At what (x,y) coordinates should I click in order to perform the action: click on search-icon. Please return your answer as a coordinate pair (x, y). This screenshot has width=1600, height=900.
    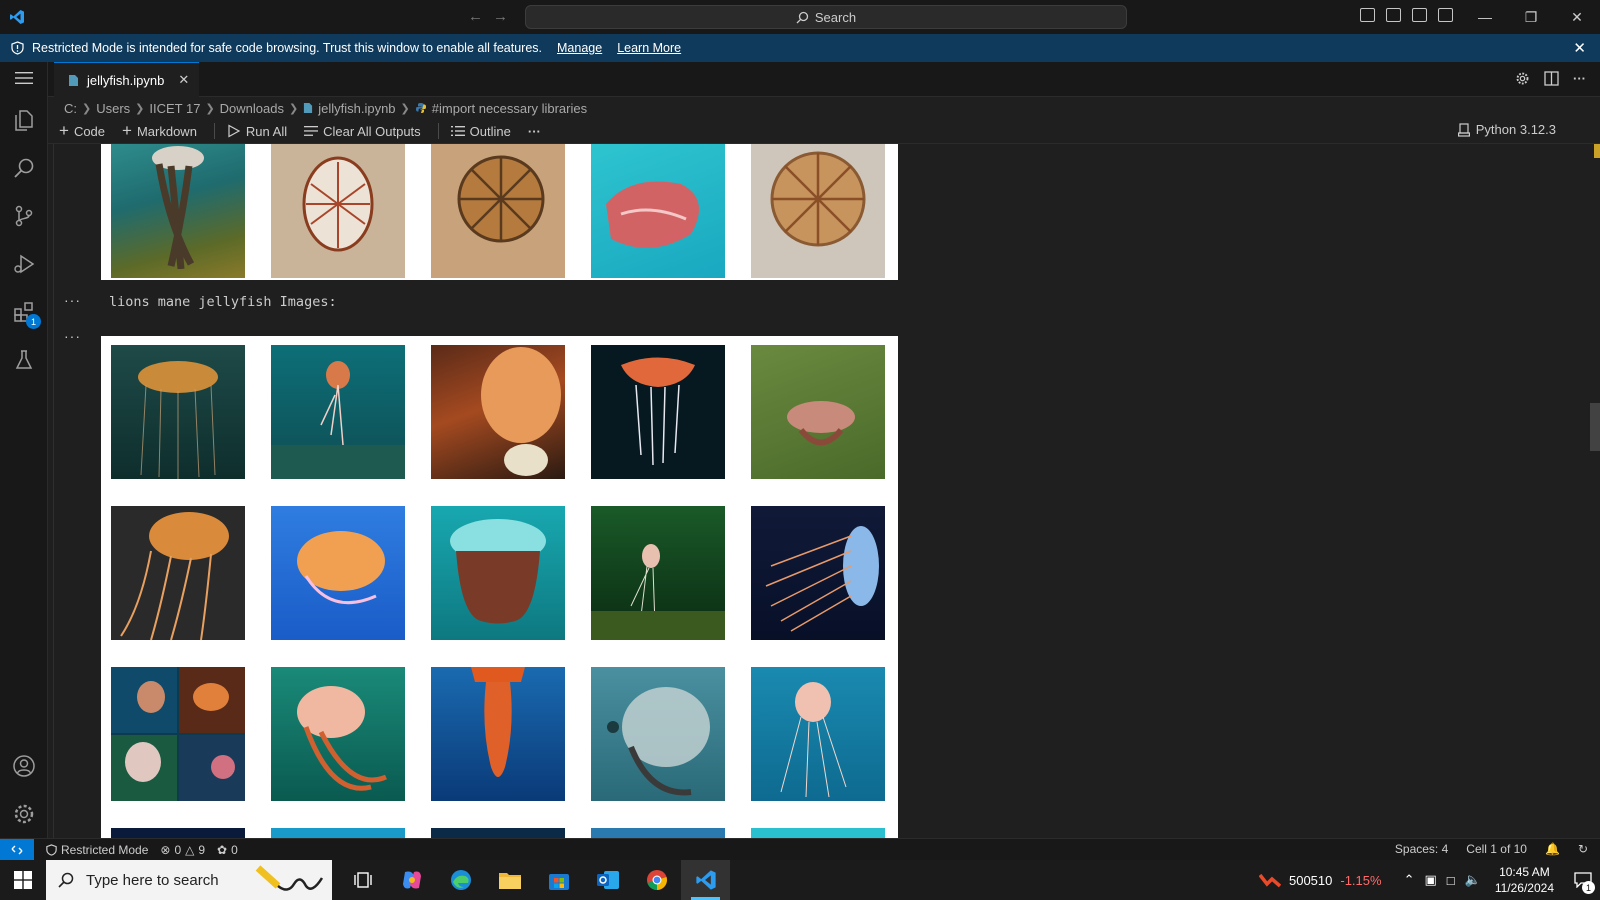
    Looking at the image, I should click on (24, 168).